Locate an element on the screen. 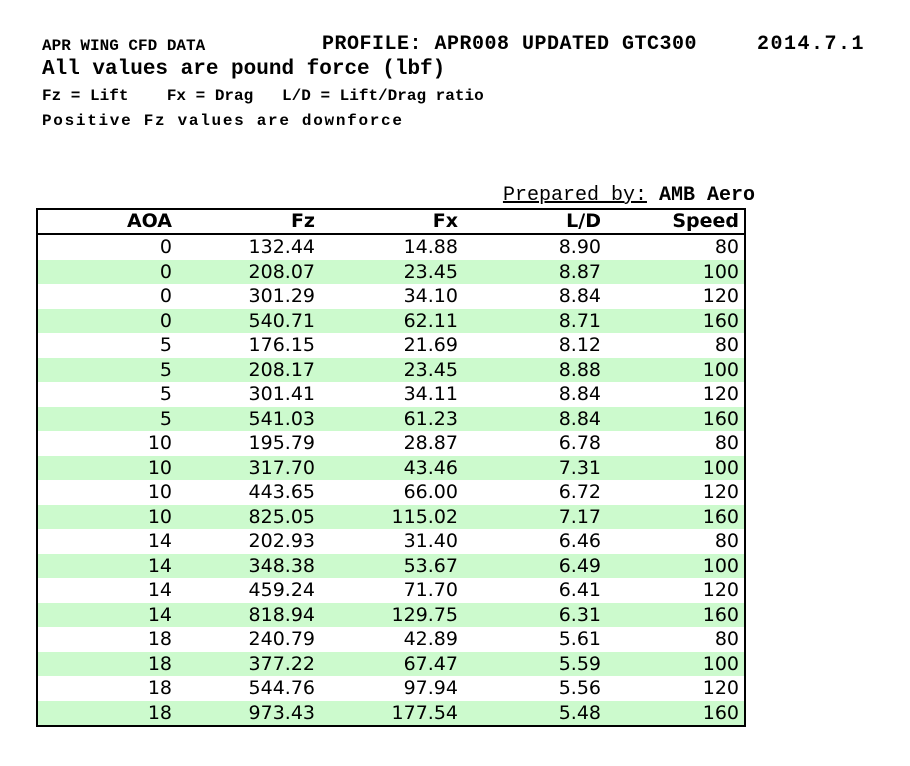 Image resolution: width=910 pixels, height=766 pixels. table-header-row: AOA Fz Fx L/D Speed is located at coordinates (391, 222).